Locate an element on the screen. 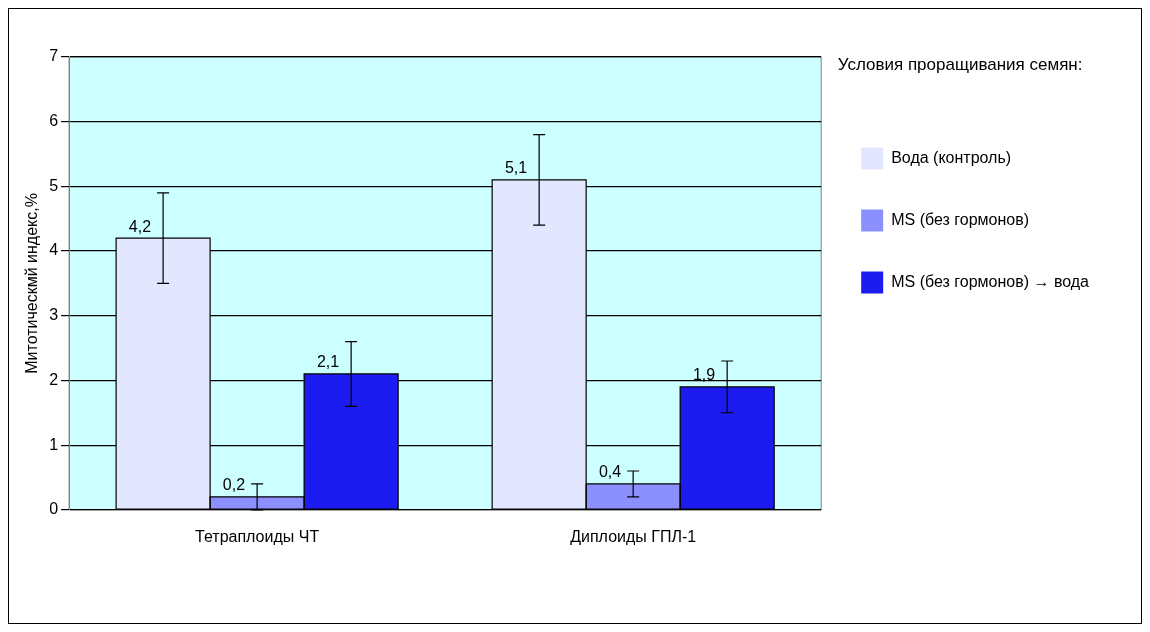 The image size is (1150, 632). y-axis-title: Митотическмй индекс,% is located at coordinates (32, 283).